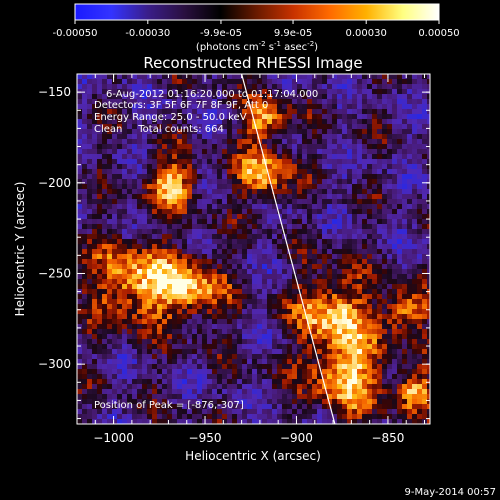 The height and width of the screenshot is (500, 500). What do you see at coordinates (54, 364) in the screenshot?
I see `y-tick-label: −300` at bounding box center [54, 364].